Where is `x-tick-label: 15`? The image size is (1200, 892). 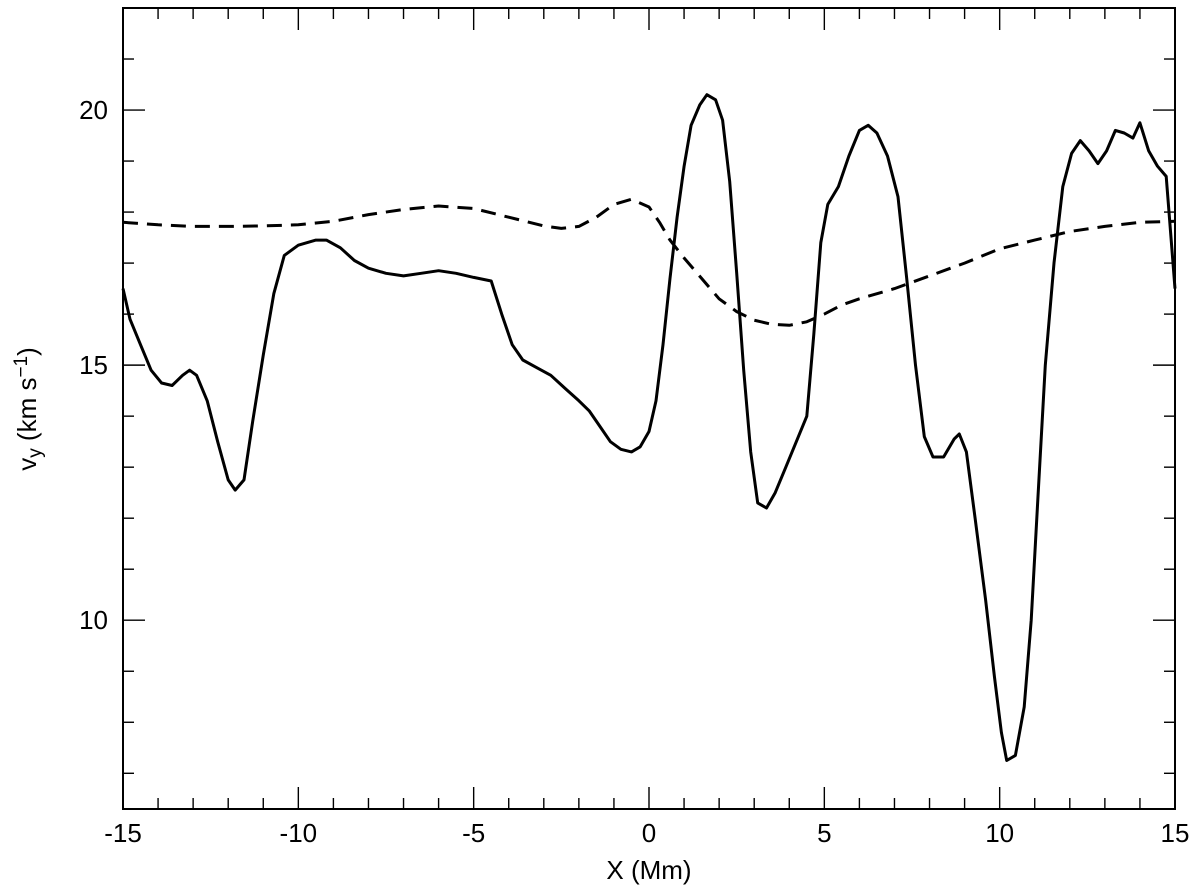
x-tick-label: 15 is located at coordinates (1175, 833).